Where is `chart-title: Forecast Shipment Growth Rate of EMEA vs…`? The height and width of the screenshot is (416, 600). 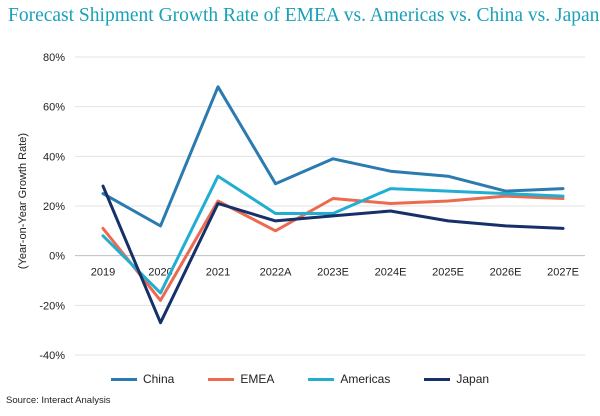
chart-title: Forecast Shipment Growth Rate of EMEA vs… is located at coordinates (304, 15).